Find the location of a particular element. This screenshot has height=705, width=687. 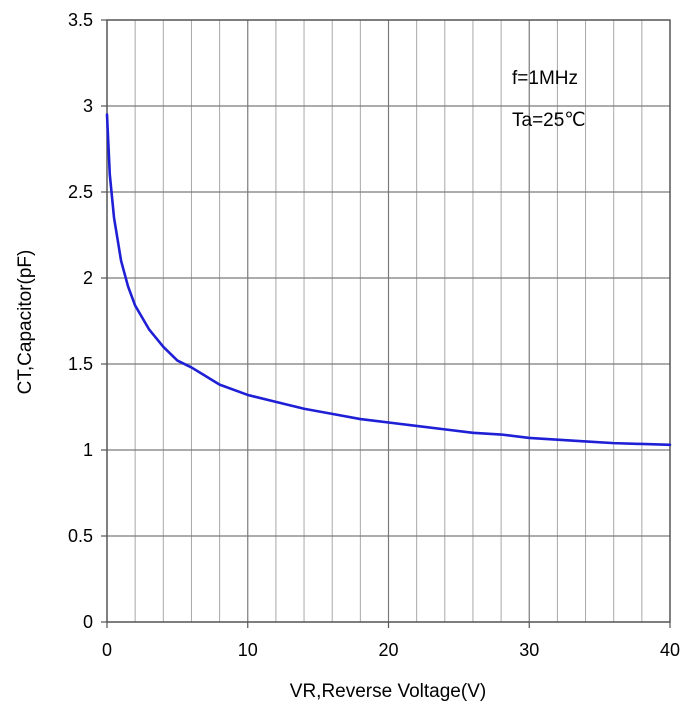

x-tick-label: 20 is located at coordinates (388, 650).